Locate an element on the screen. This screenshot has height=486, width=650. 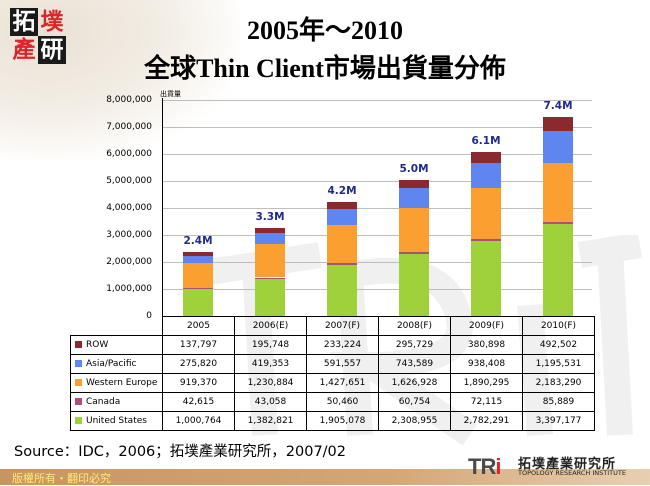
table-cell: 275,820 is located at coordinates (198, 364).